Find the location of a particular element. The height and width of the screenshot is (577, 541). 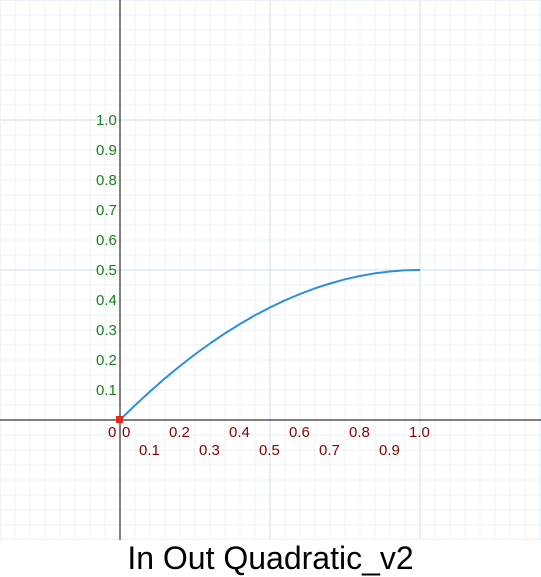

curve-layer is located at coordinates (270, 345).